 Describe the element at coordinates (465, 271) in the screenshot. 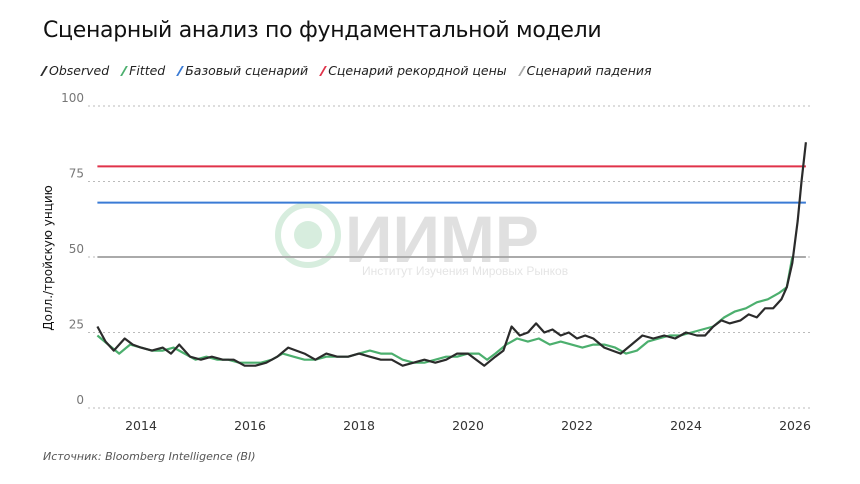

I see `watermark-subtitle: Институт Изучения Мировых Рынков` at that location.